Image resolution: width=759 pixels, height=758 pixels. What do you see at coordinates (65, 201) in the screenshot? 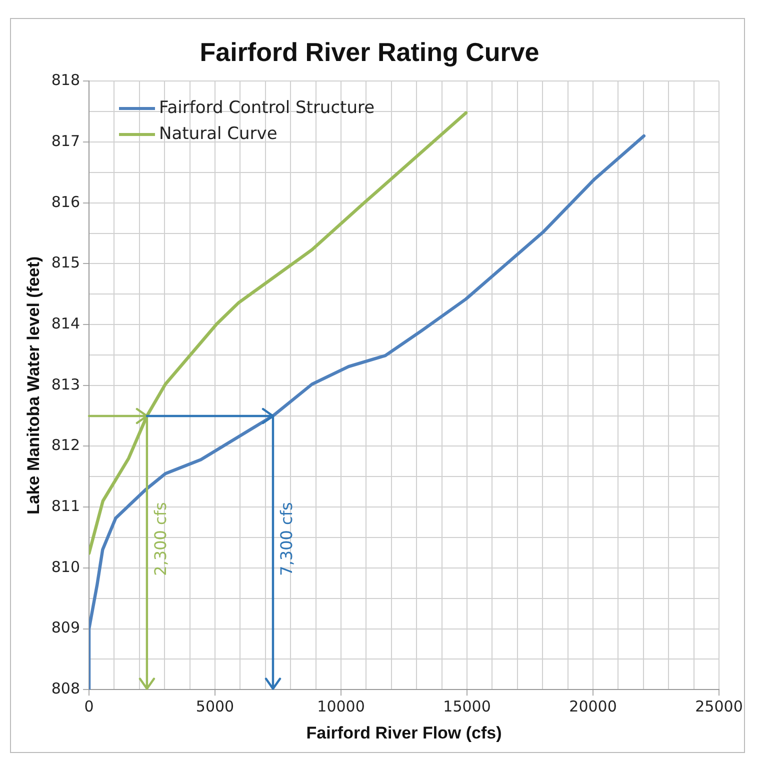
I see `y-tick-label: 816` at bounding box center [65, 201].